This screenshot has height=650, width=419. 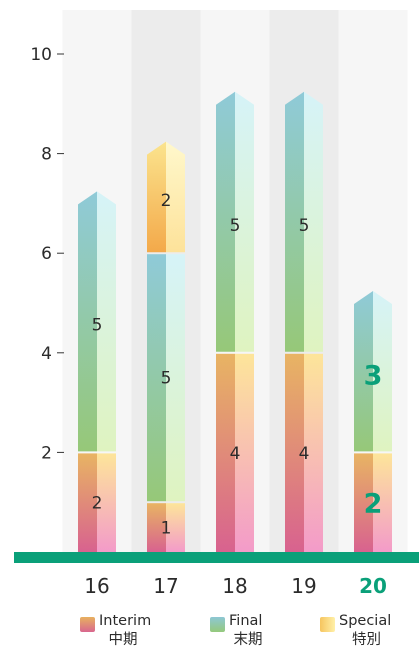 I want to click on legend-label-interim-ja: 中期, so click(x=123, y=640).